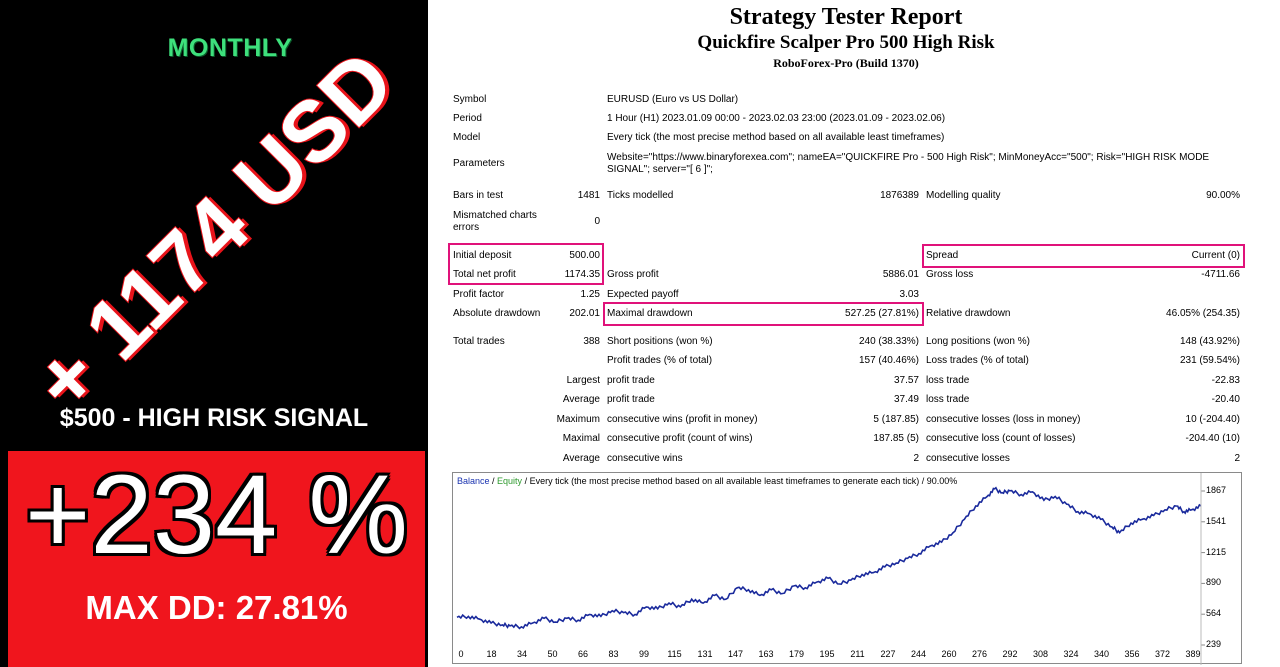 The height and width of the screenshot is (667, 1280). I want to click on legend-equity: Equity, so click(510, 481).